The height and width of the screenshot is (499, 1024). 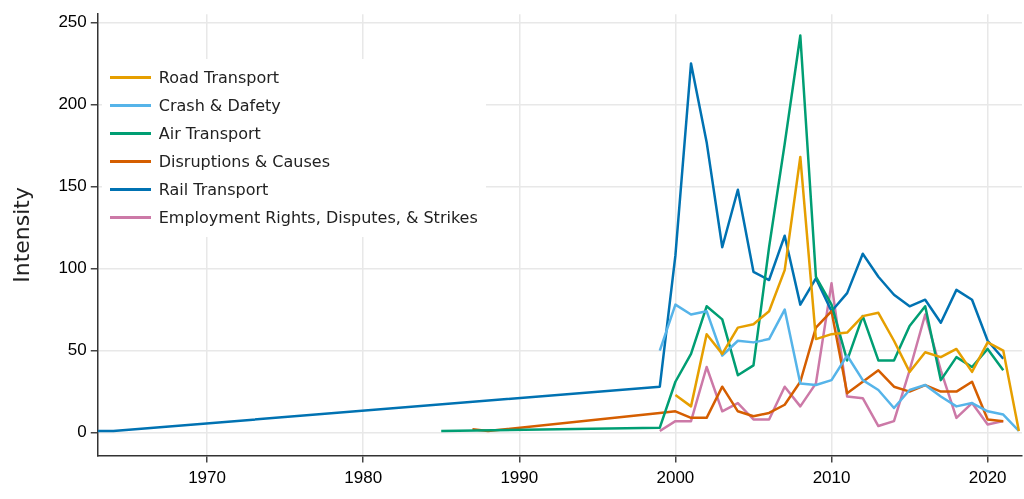 I want to click on y-tick-label: 100, so click(x=72, y=268).